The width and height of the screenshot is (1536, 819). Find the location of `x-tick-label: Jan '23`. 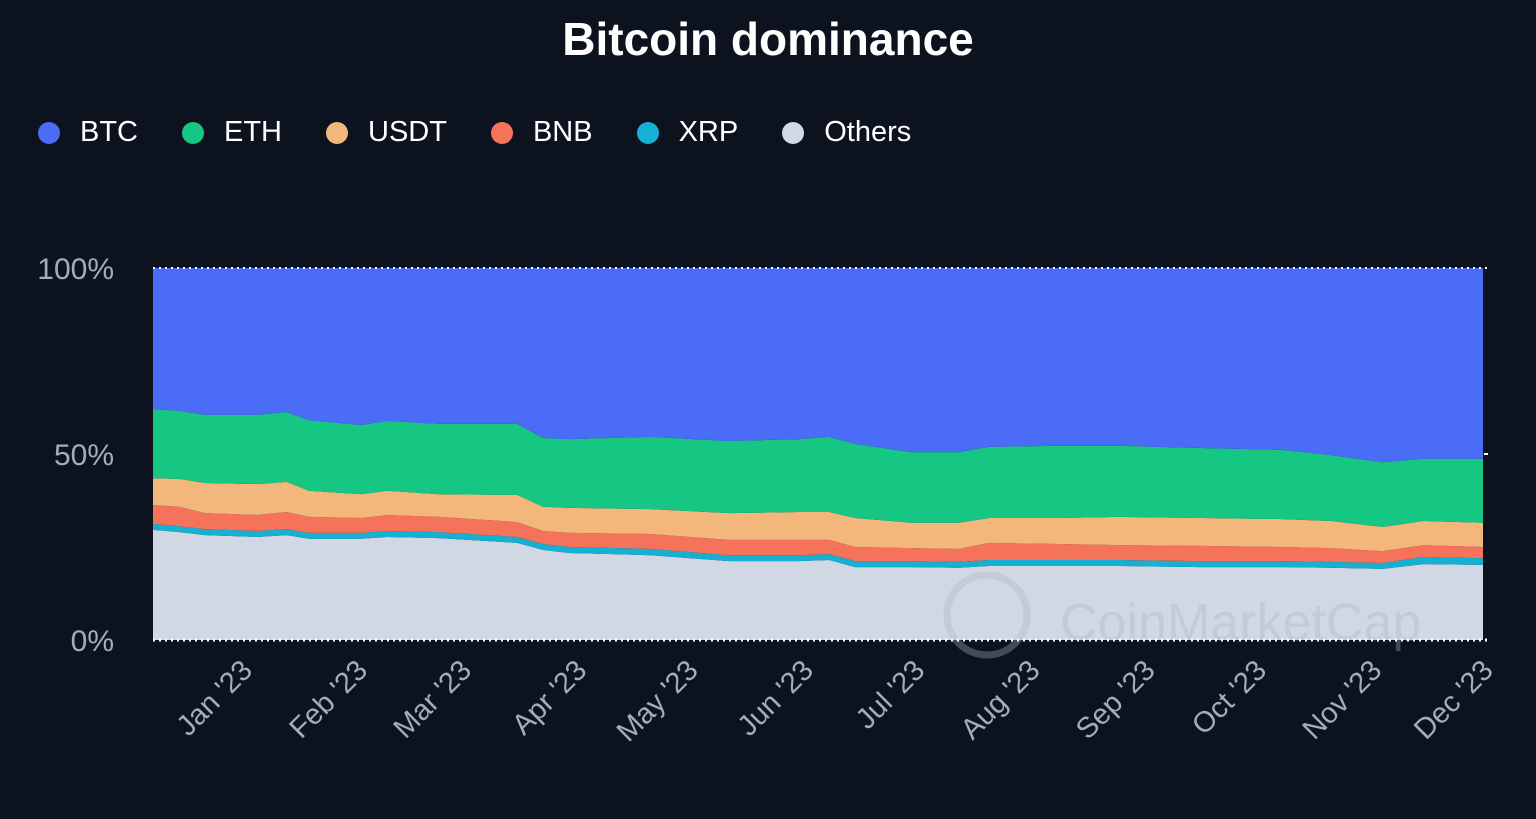

x-tick-label: Jan '23 is located at coordinates (215, 698).